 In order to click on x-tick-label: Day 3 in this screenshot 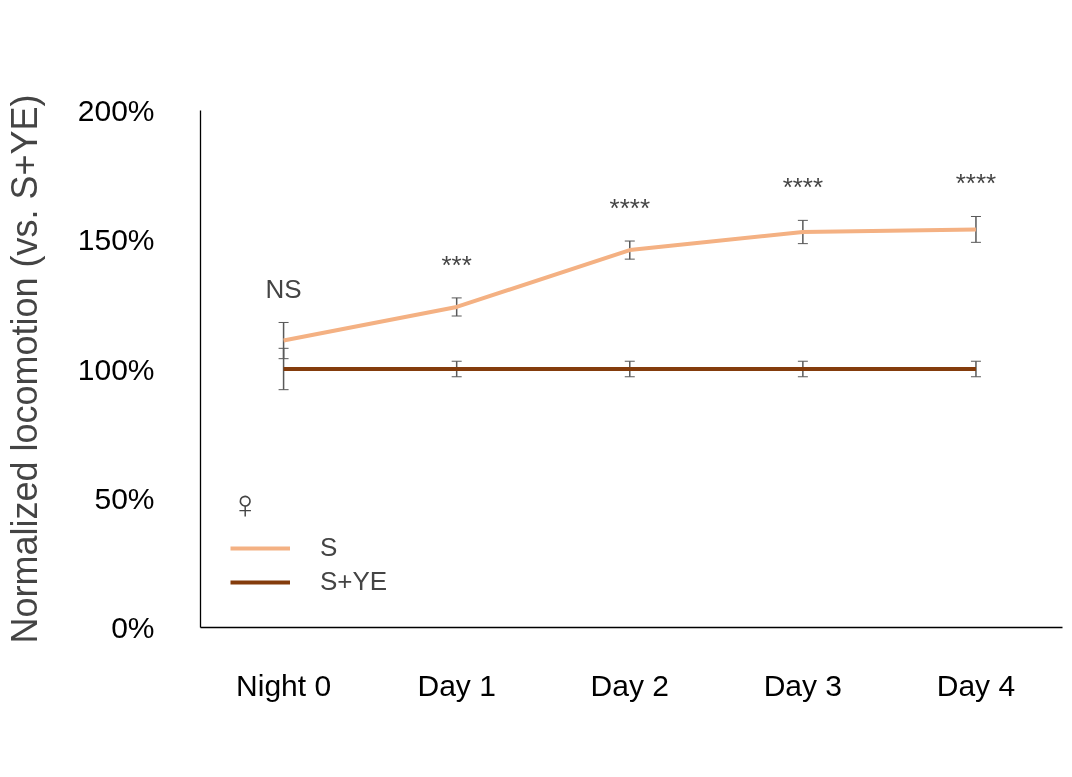, I will do `click(803, 685)`.